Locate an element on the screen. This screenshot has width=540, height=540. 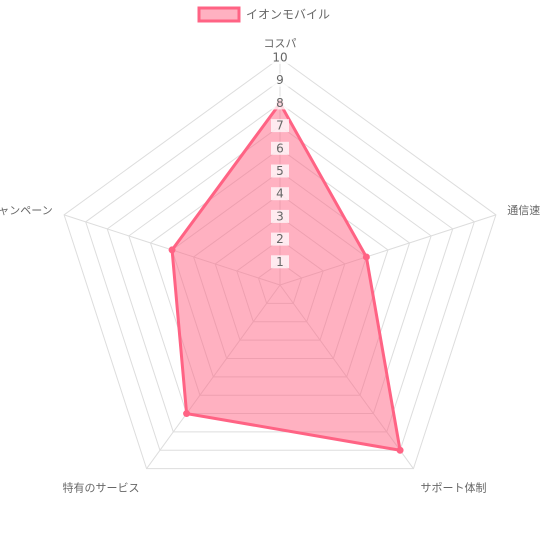
tick-label: 8 is located at coordinates (280, 103).